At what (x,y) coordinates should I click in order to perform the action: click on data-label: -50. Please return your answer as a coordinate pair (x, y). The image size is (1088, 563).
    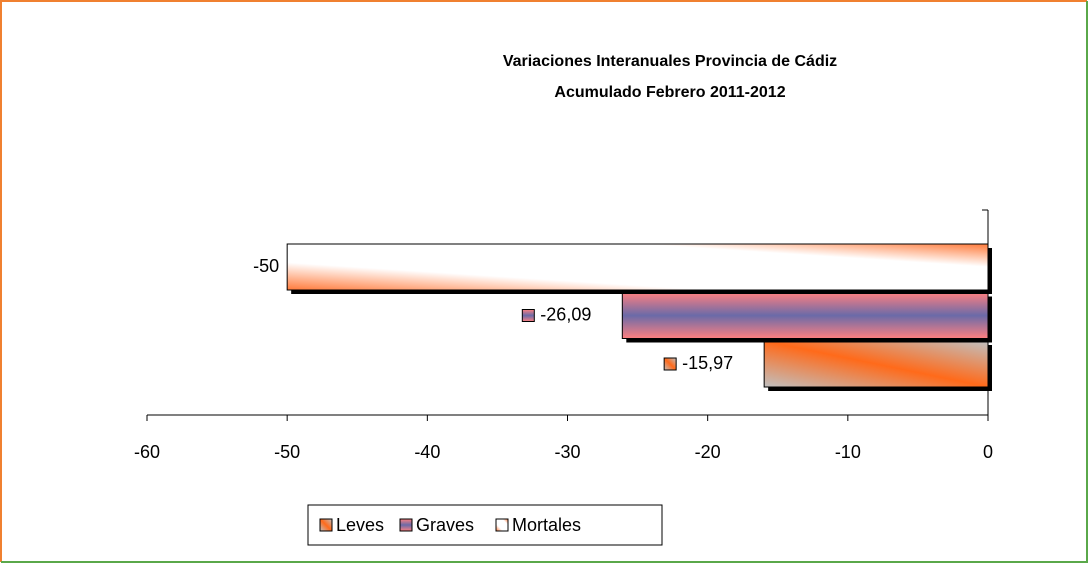
    Looking at the image, I should click on (266, 266).